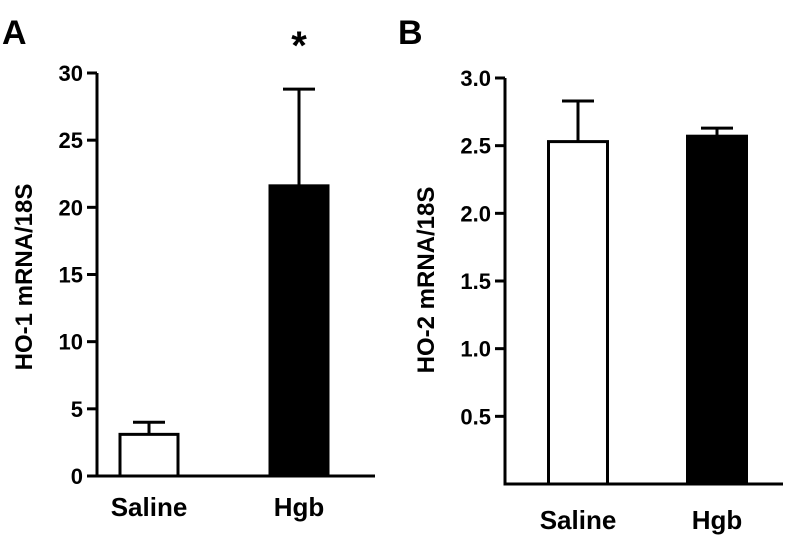 The height and width of the screenshot is (539, 798). Describe the element at coordinates (410, 33) in the screenshot. I see `panel-b-letter: B` at that location.